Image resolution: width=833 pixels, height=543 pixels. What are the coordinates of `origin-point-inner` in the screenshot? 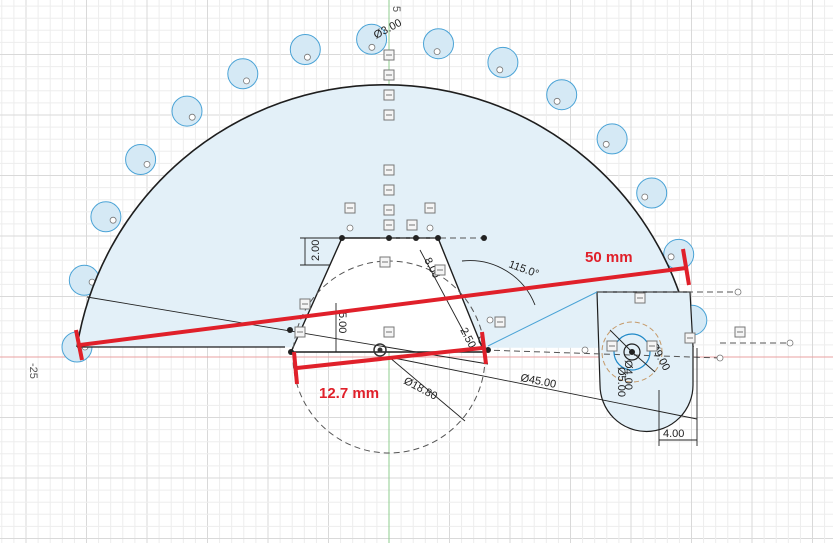 It's located at (380, 350).